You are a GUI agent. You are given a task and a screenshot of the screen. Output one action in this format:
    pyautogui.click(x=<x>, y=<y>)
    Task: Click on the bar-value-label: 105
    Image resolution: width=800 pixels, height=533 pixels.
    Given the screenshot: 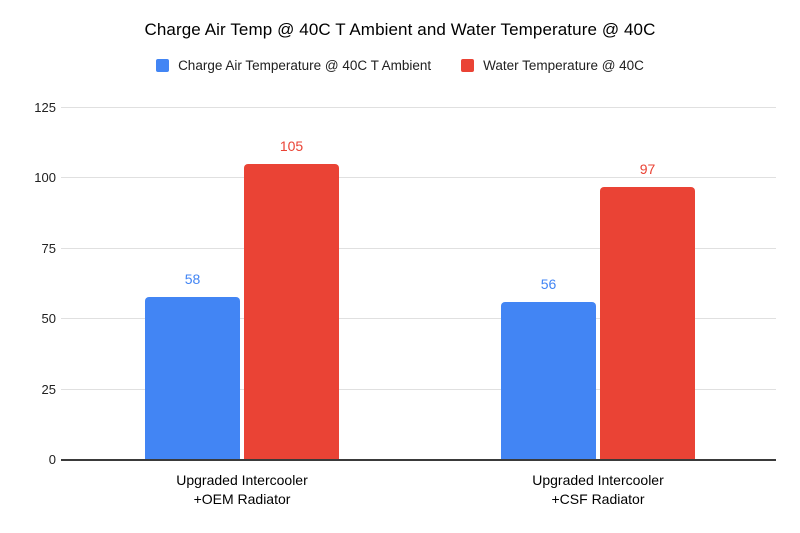 What is the action you would take?
    pyautogui.click(x=291, y=146)
    